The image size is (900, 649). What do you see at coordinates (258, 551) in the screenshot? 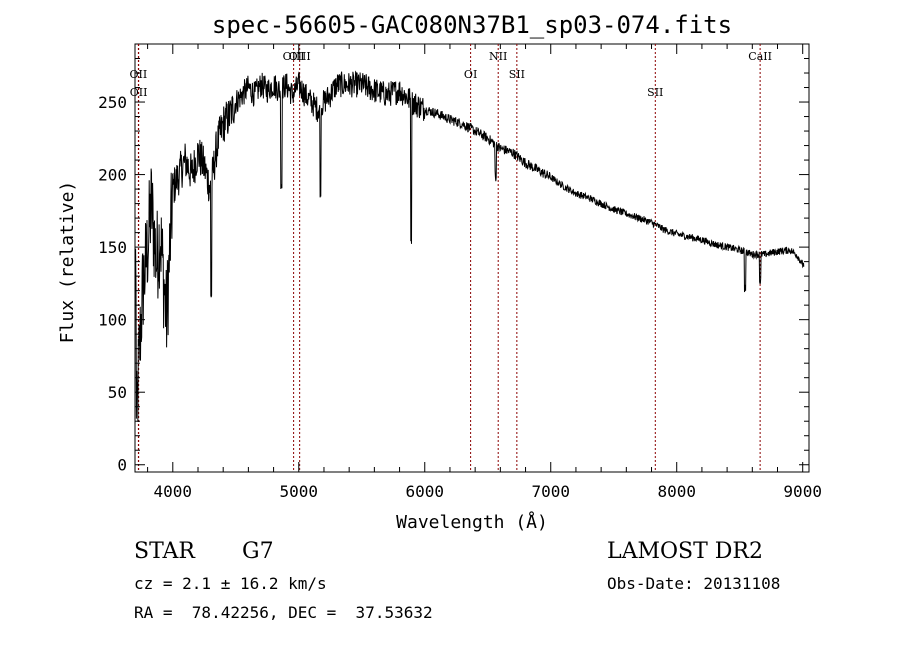
I see `object-subclass: G7` at bounding box center [258, 551].